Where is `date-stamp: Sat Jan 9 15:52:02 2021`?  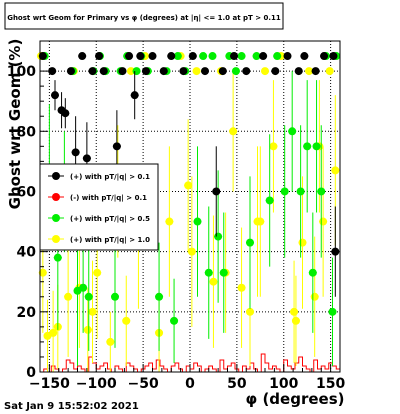 date-stamp: Sat Jan 9 15:52:02 2021 is located at coordinates (71, 406).